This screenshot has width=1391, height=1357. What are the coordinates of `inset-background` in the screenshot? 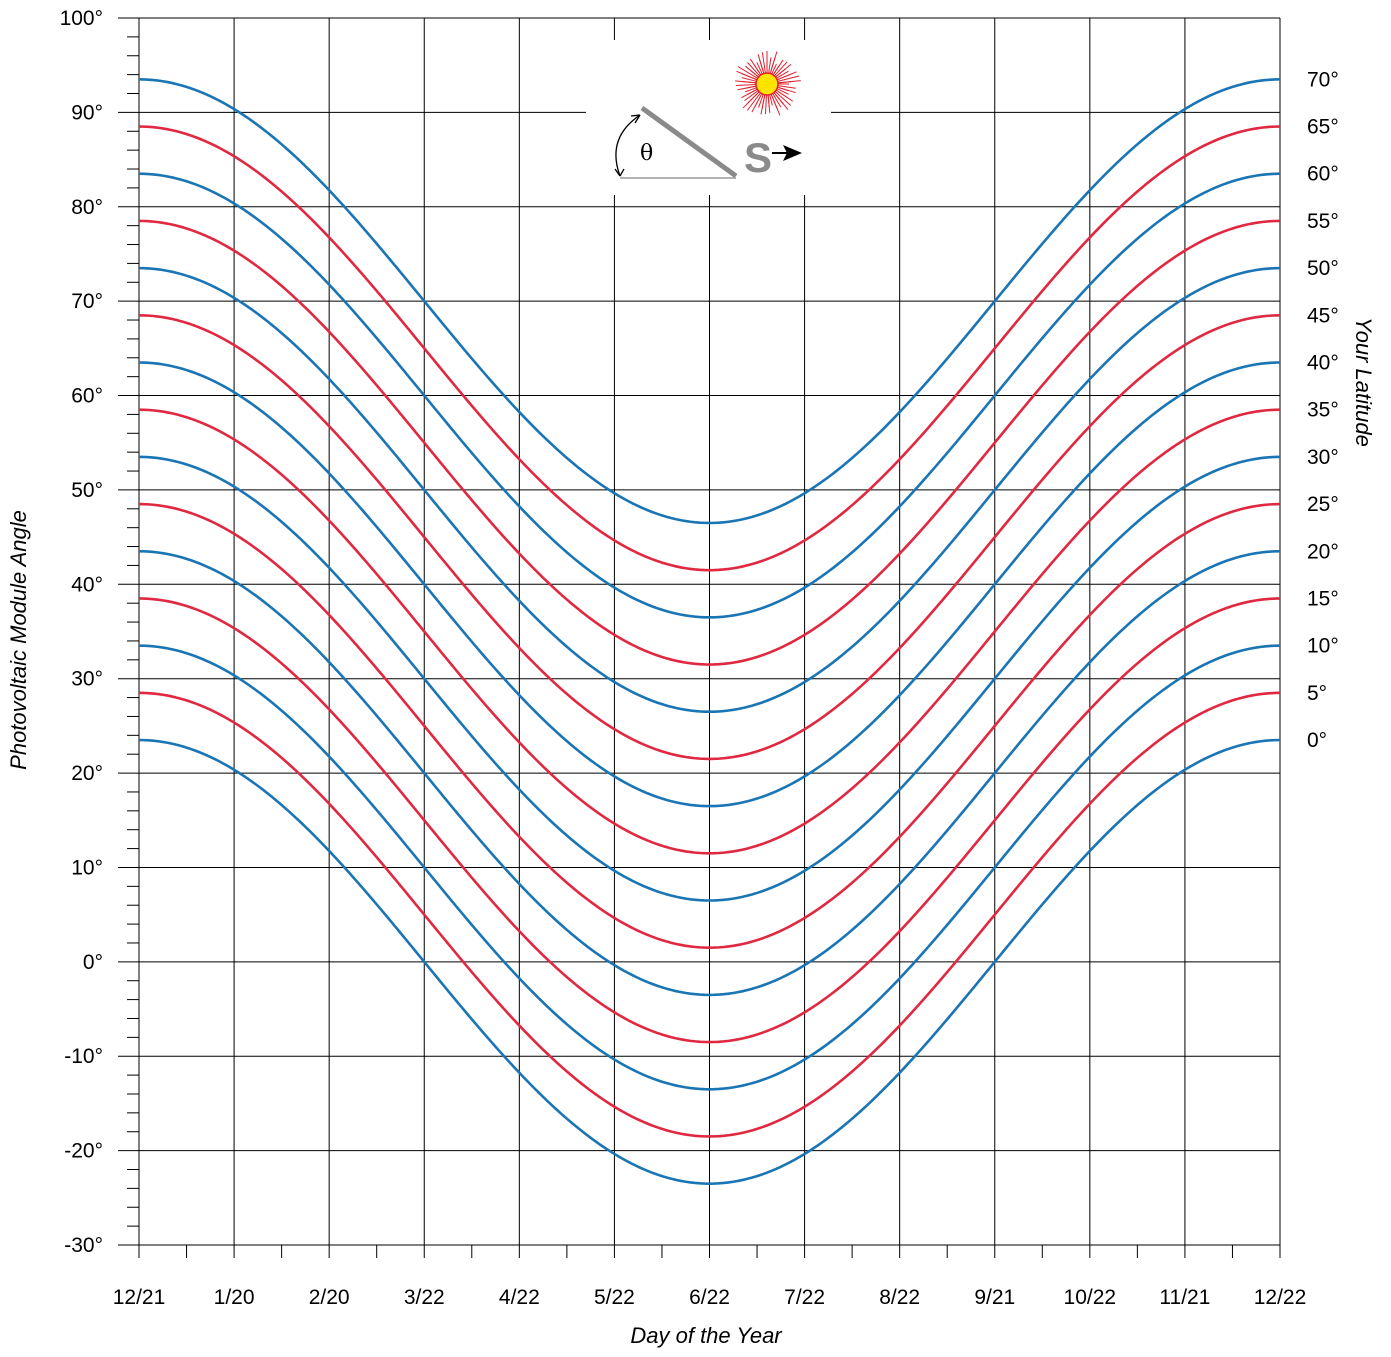 It's located at (708, 117).